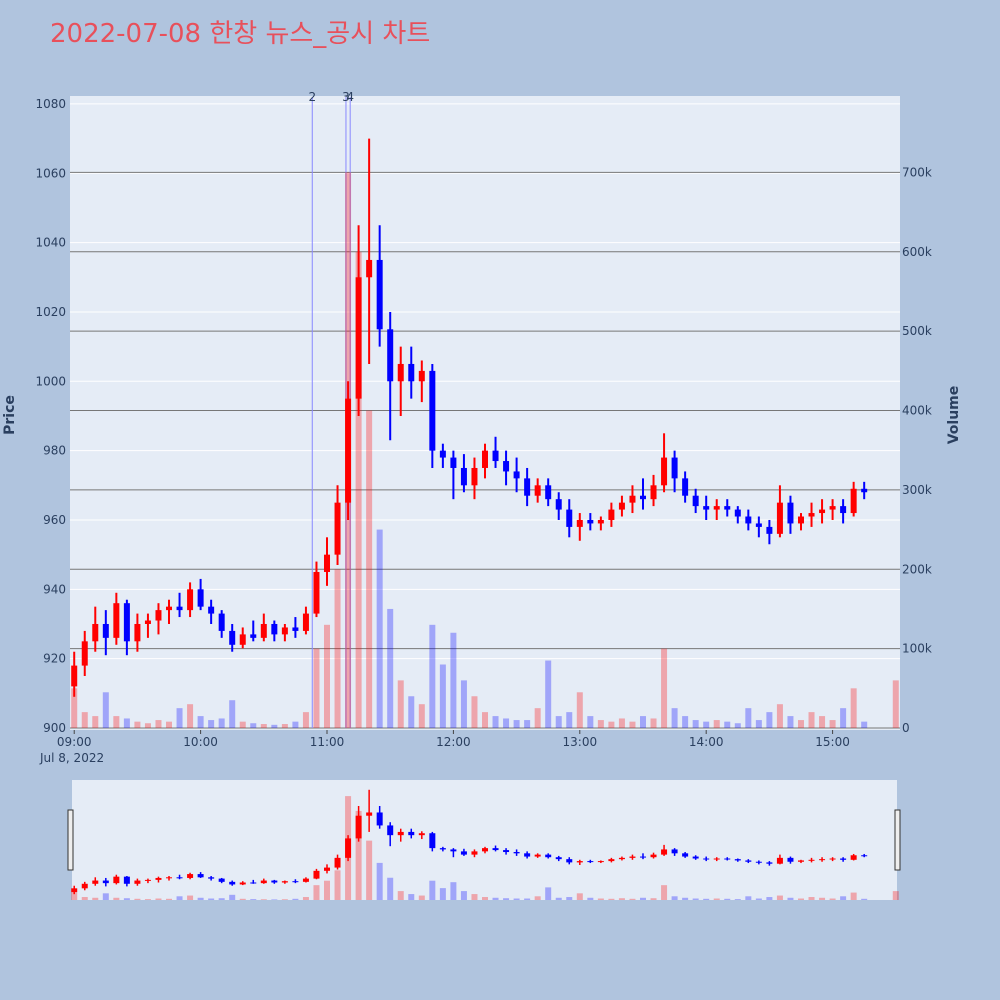 The image size is (1000, 1000). I want to click on x-tick-label: 13:00, so click(580, 742).